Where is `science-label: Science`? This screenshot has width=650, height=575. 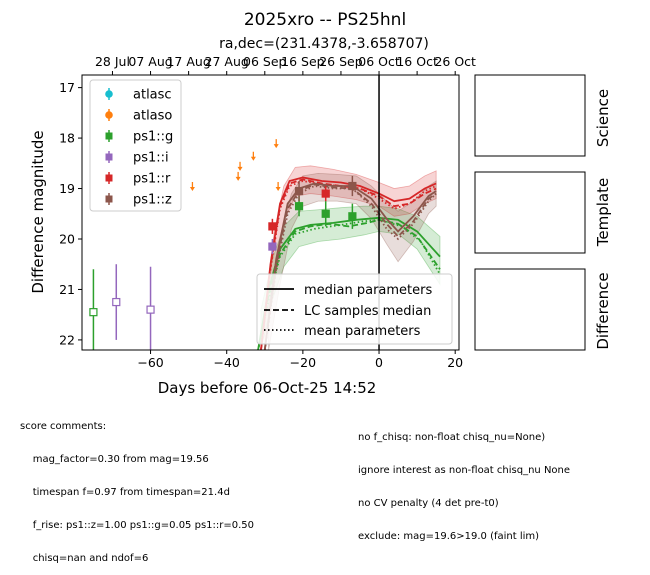 science-label: Science is located at coordinates (603, 118).